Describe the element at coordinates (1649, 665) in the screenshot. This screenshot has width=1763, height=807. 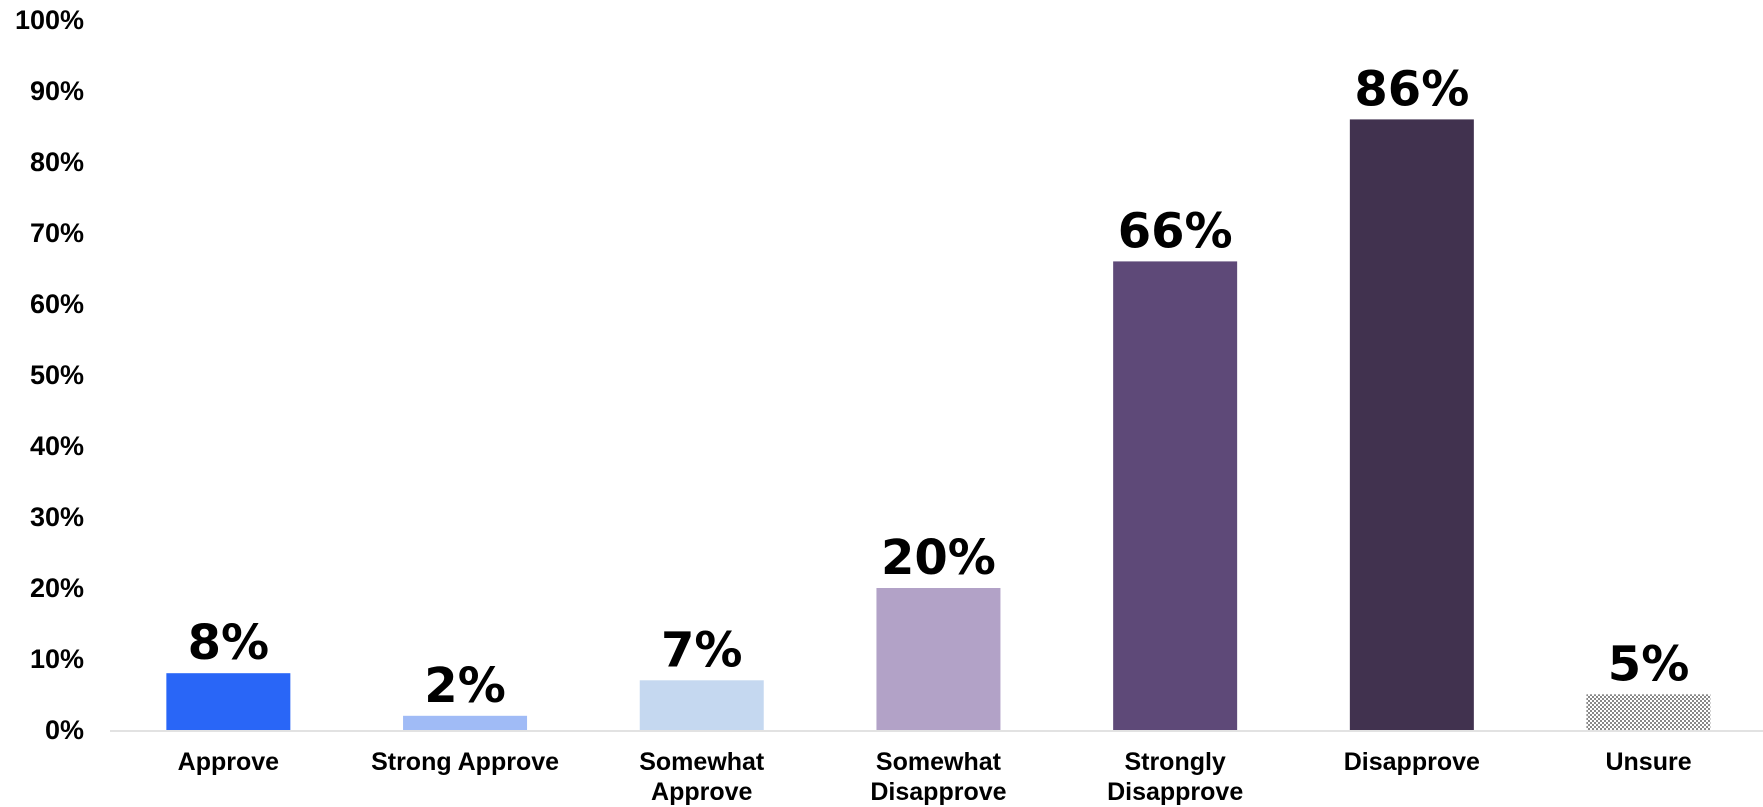
I see `data-label: 5%` at that location.